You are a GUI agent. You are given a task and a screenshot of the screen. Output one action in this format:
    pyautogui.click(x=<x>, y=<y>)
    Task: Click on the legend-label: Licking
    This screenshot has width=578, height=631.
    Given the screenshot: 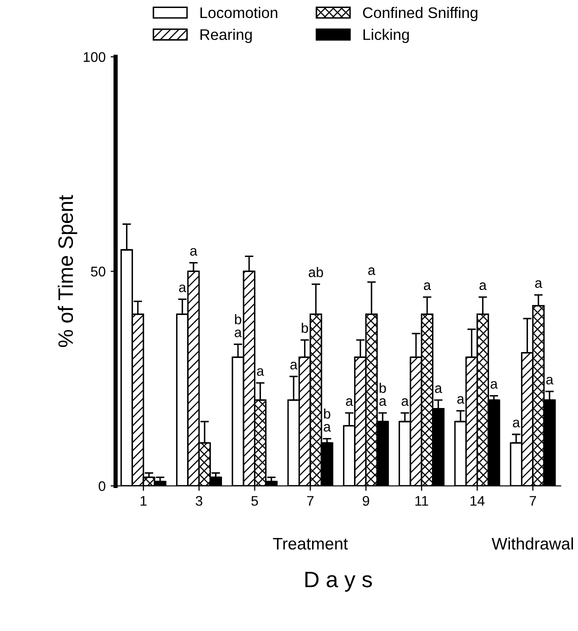 What is the action you would take?
    pyautogui.click(x=386, y=36)
    